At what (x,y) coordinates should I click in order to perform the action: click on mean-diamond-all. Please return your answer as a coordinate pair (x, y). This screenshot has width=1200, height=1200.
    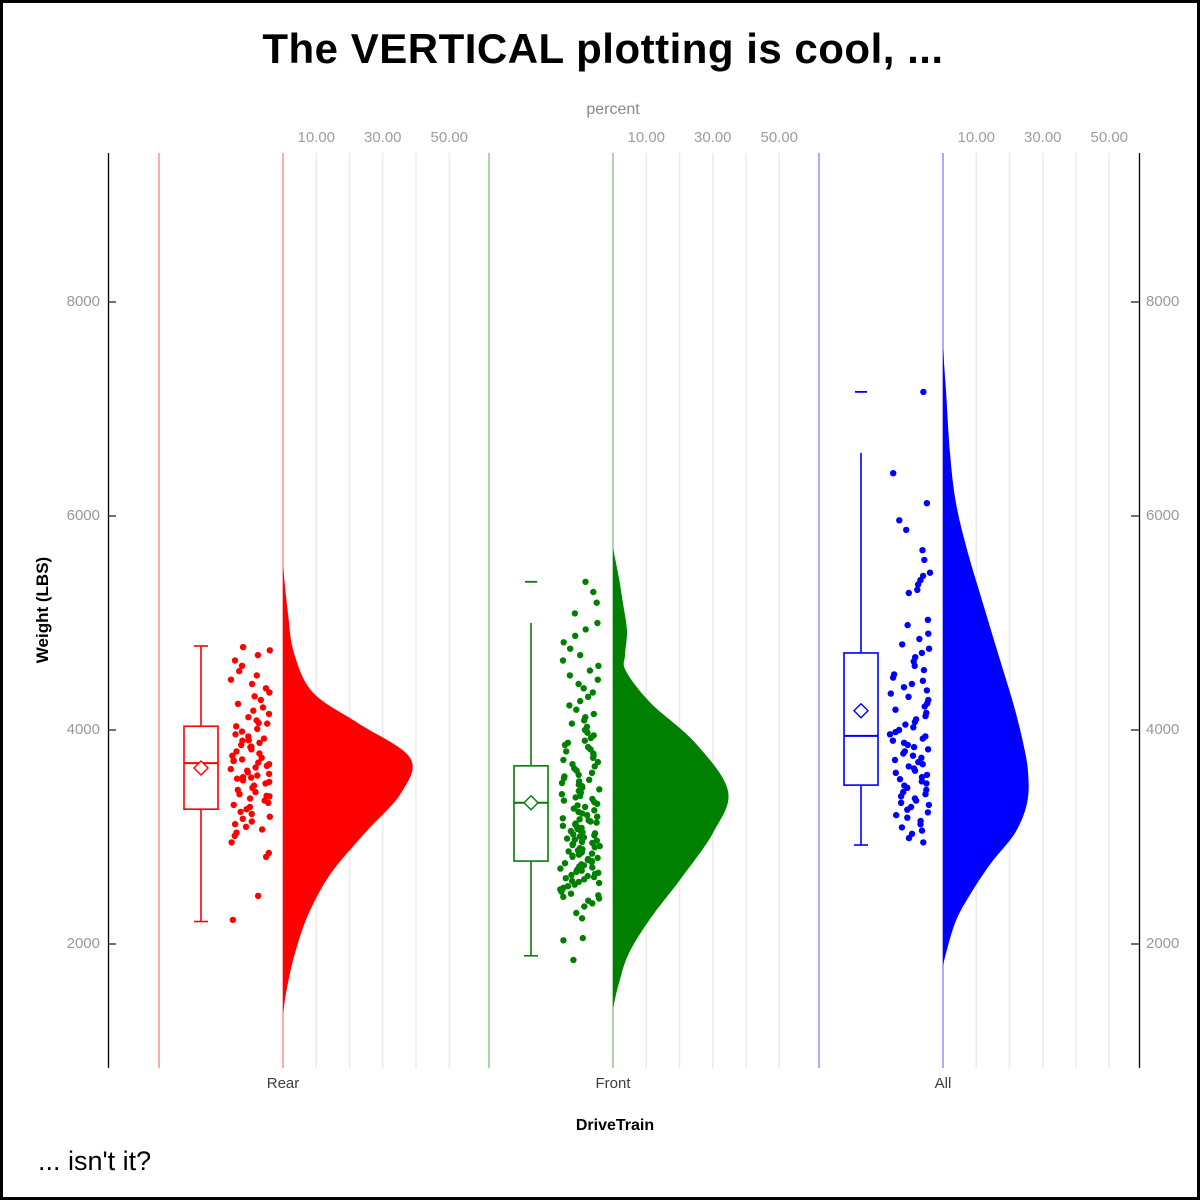
    Looking at the image, I should click on (861, 710).